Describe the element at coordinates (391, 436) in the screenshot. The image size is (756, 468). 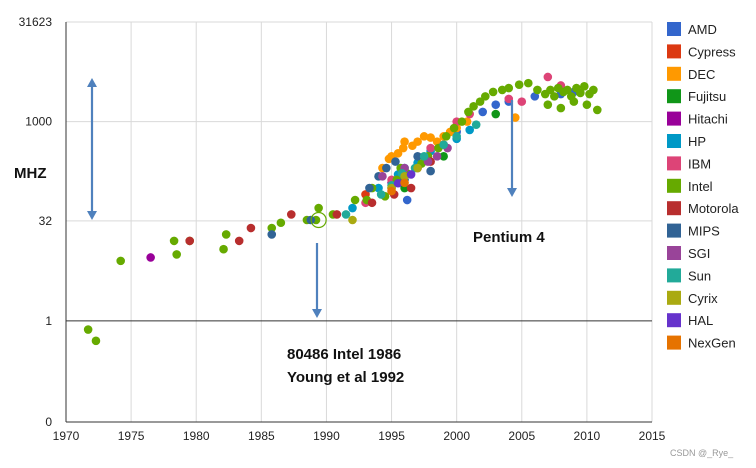
I see `x-tick-label: 1995` at that location.